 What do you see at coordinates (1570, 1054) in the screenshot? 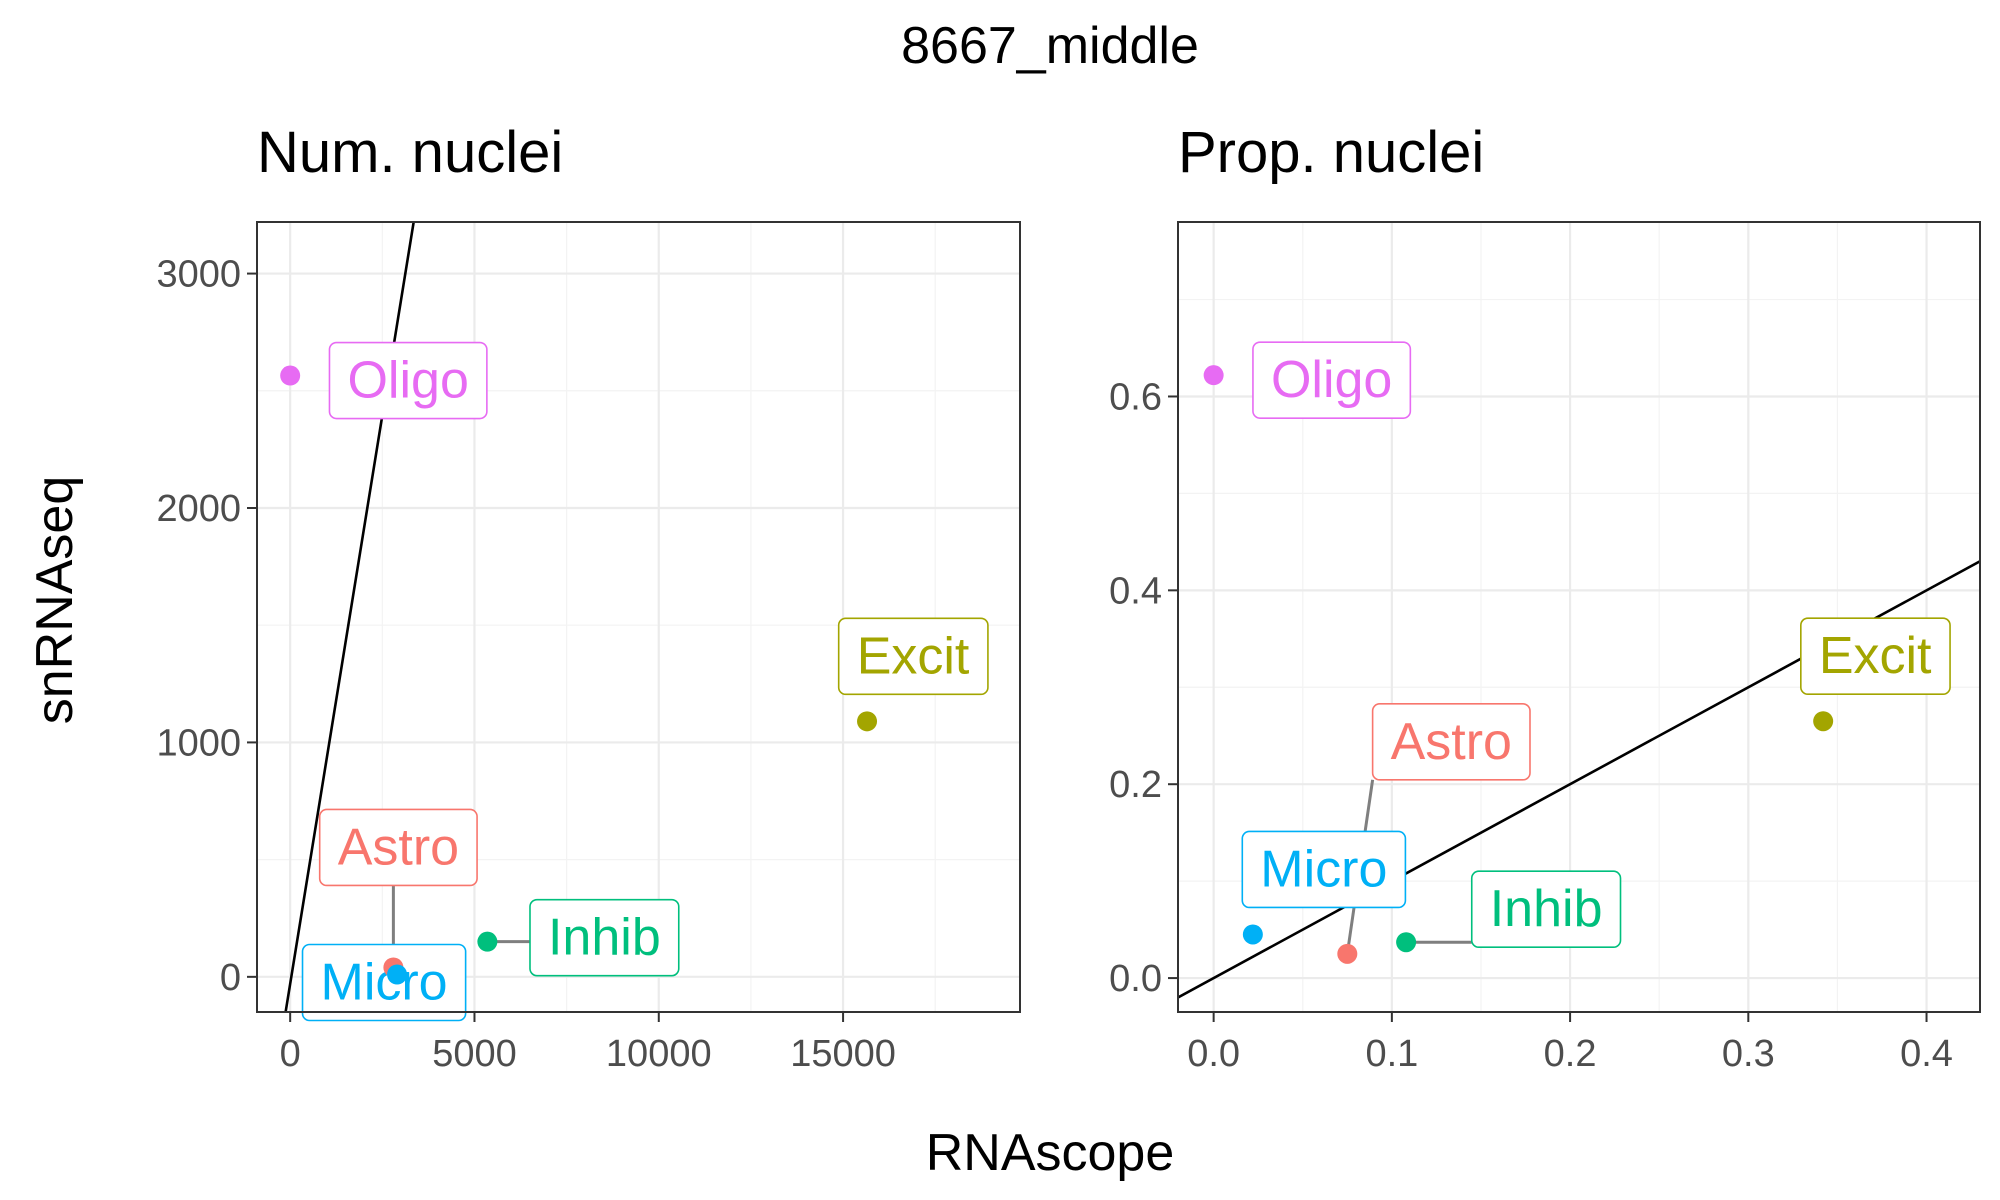
I see `x-tick-label: 0.2` at bounding box center [1570, 1054].